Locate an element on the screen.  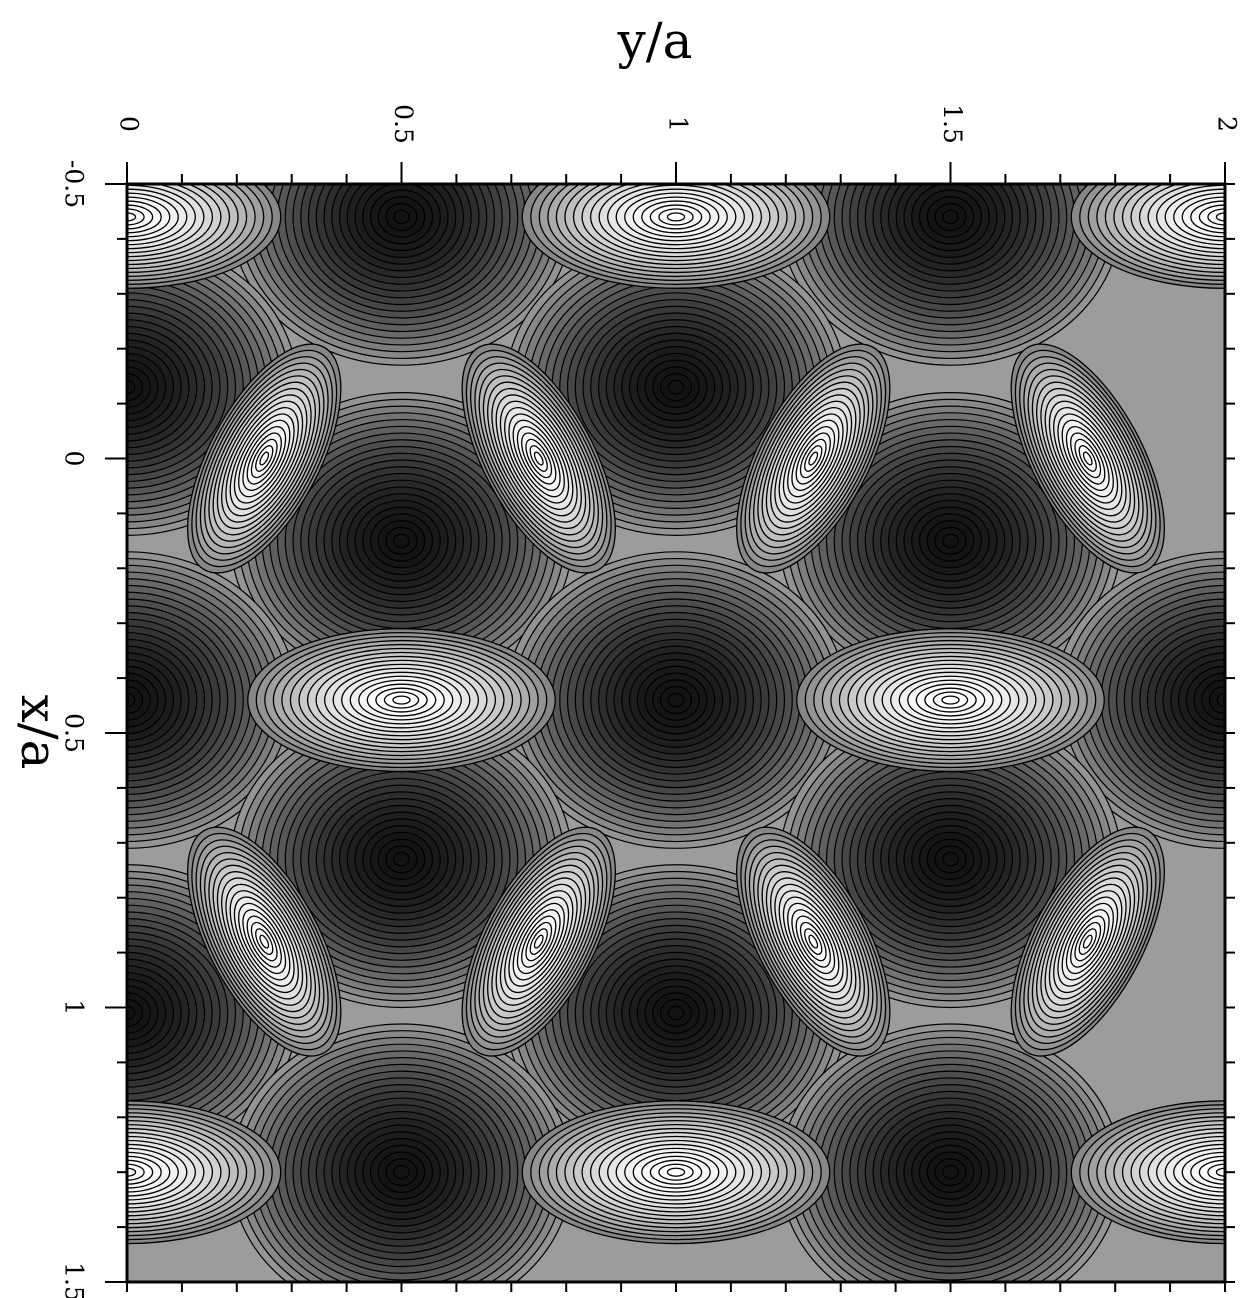
x-tick-label: 1 is located at coordinates (74, 1008).